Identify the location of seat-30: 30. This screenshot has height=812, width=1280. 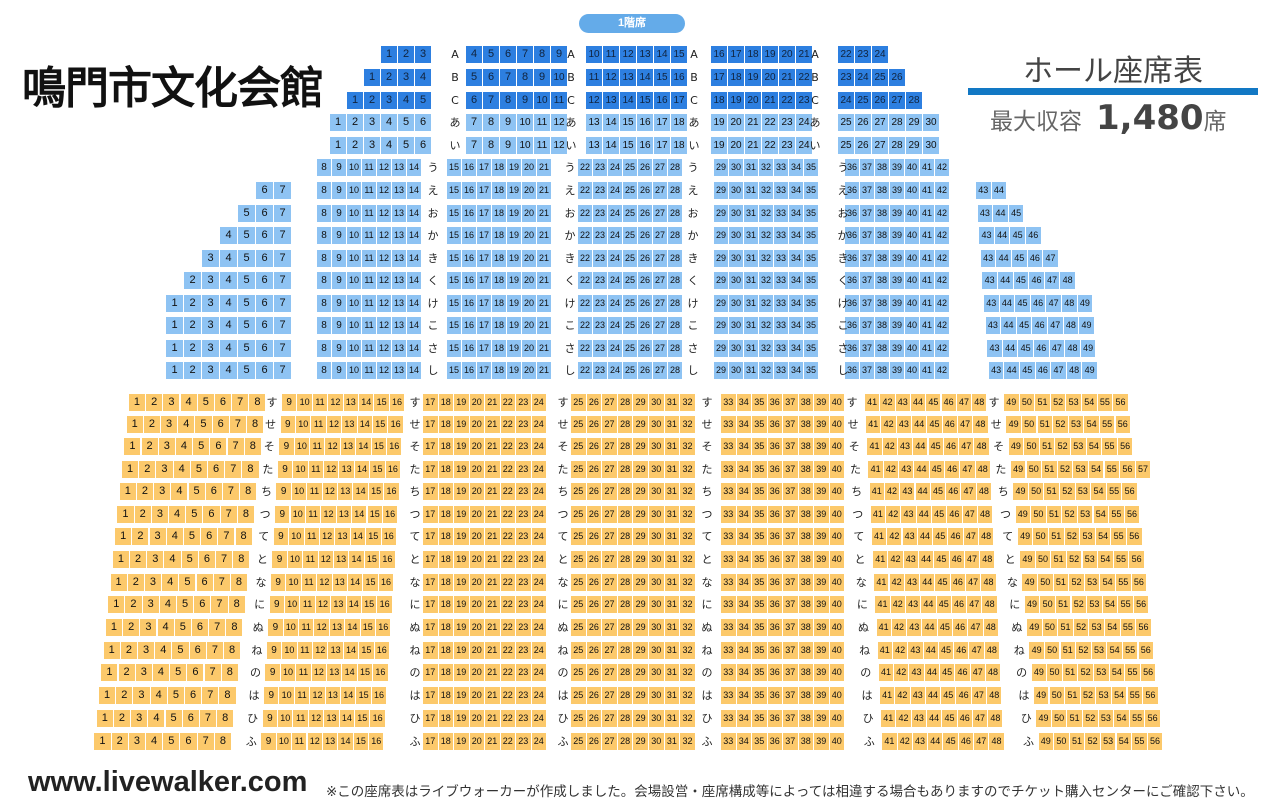
(931, 145).